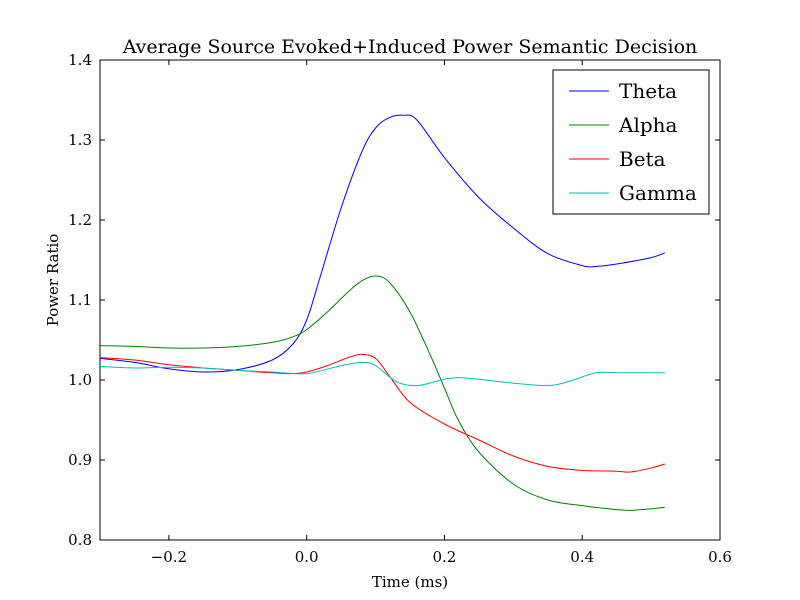 The image size is (800, 600). What do you see at coordinates (720, 557) in the screenshot?
I see `x-tick-label: 0.6` at bounding box center [720, 557].